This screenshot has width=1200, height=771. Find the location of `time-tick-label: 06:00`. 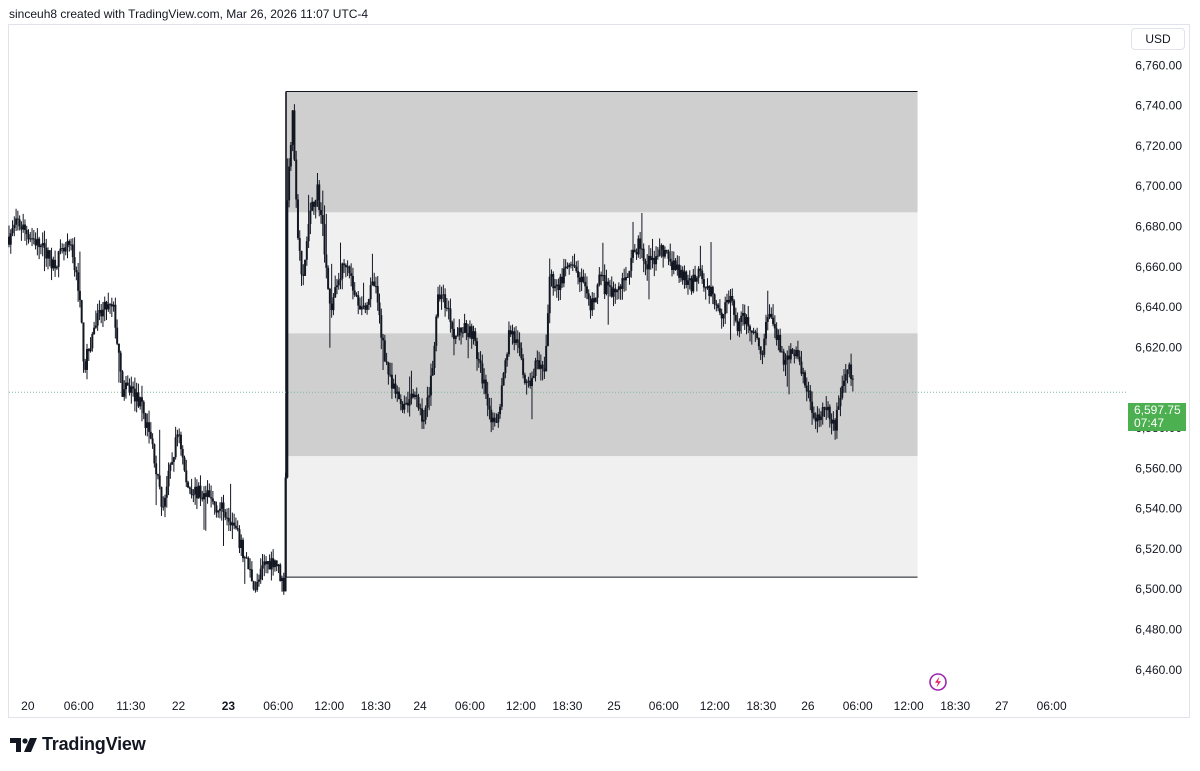

time-tick-label: 06:00 is located at coordinates (858, 706).